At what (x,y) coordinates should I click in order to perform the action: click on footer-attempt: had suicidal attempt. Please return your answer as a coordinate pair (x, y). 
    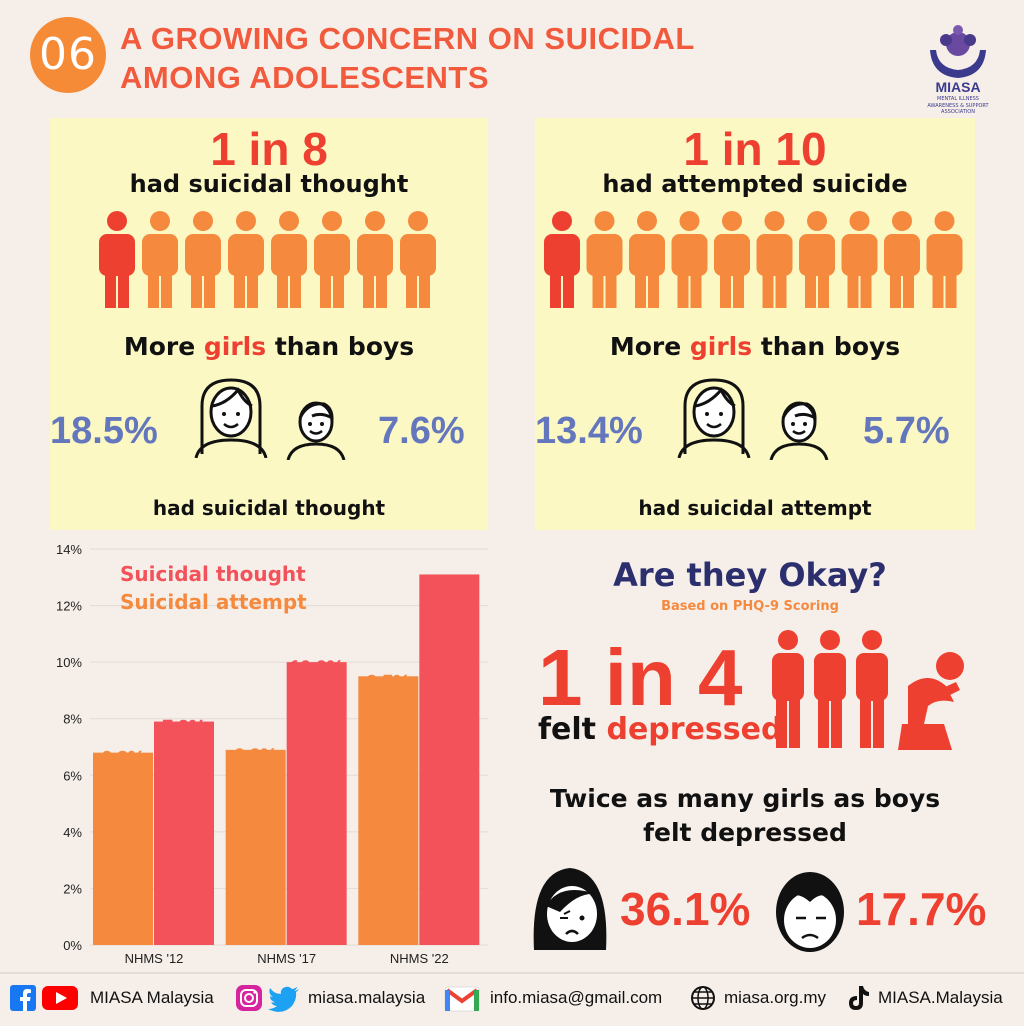
    Looking at the image, I should click on (755, 508).